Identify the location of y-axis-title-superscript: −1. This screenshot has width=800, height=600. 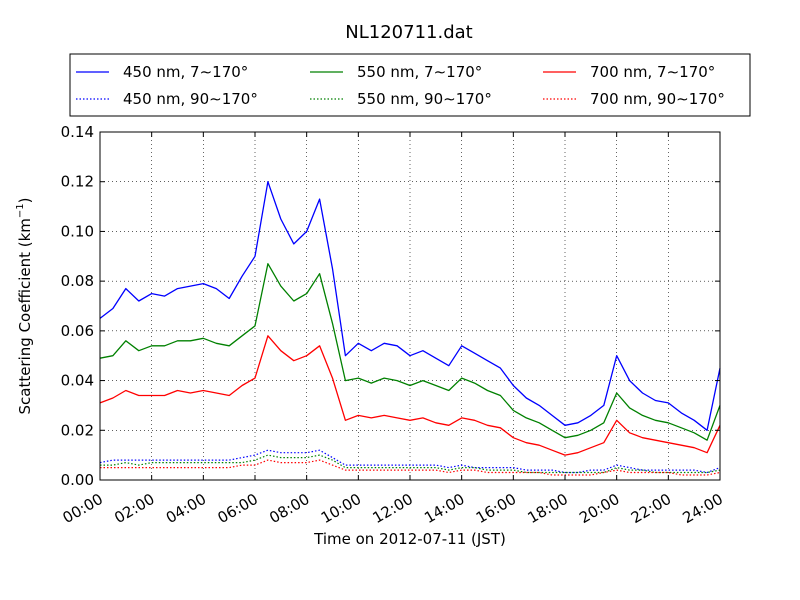
(20, 210).